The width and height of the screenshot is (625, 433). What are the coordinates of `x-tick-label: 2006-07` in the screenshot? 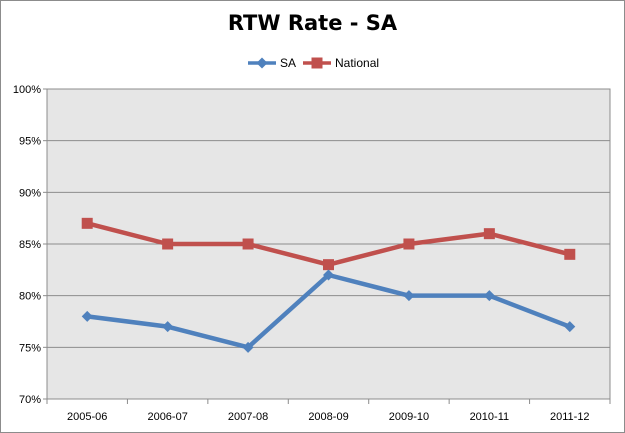 It's located at (167, 417).